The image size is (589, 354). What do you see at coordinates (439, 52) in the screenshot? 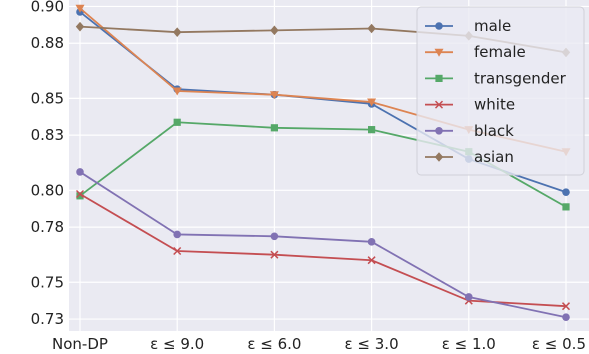
I see `legend-marker-female` at bounding box center [439, 52].